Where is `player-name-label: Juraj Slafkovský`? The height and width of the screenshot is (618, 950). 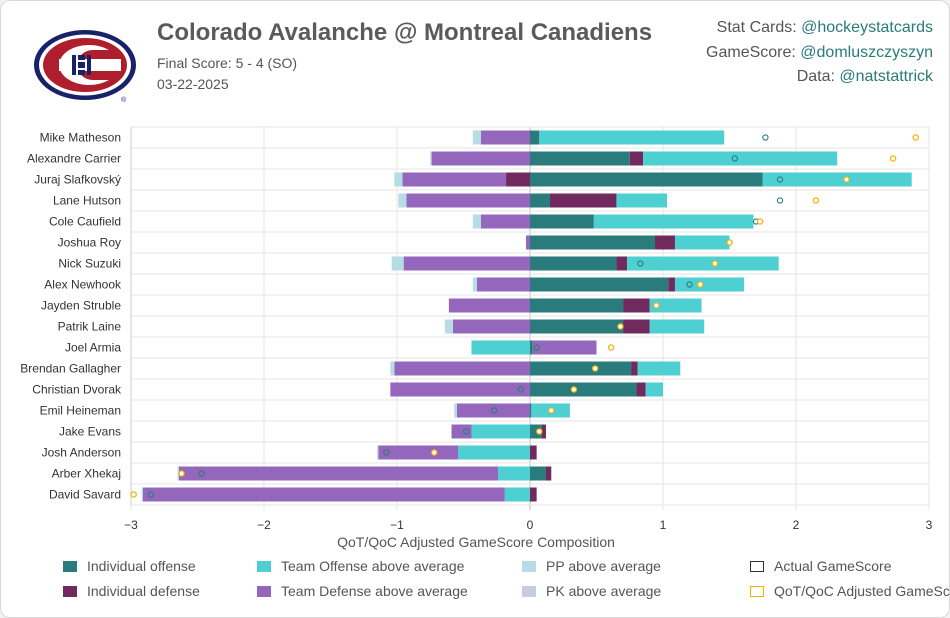 player-name-label: Juraj Slafkovský is located at coordinates (77, 180).